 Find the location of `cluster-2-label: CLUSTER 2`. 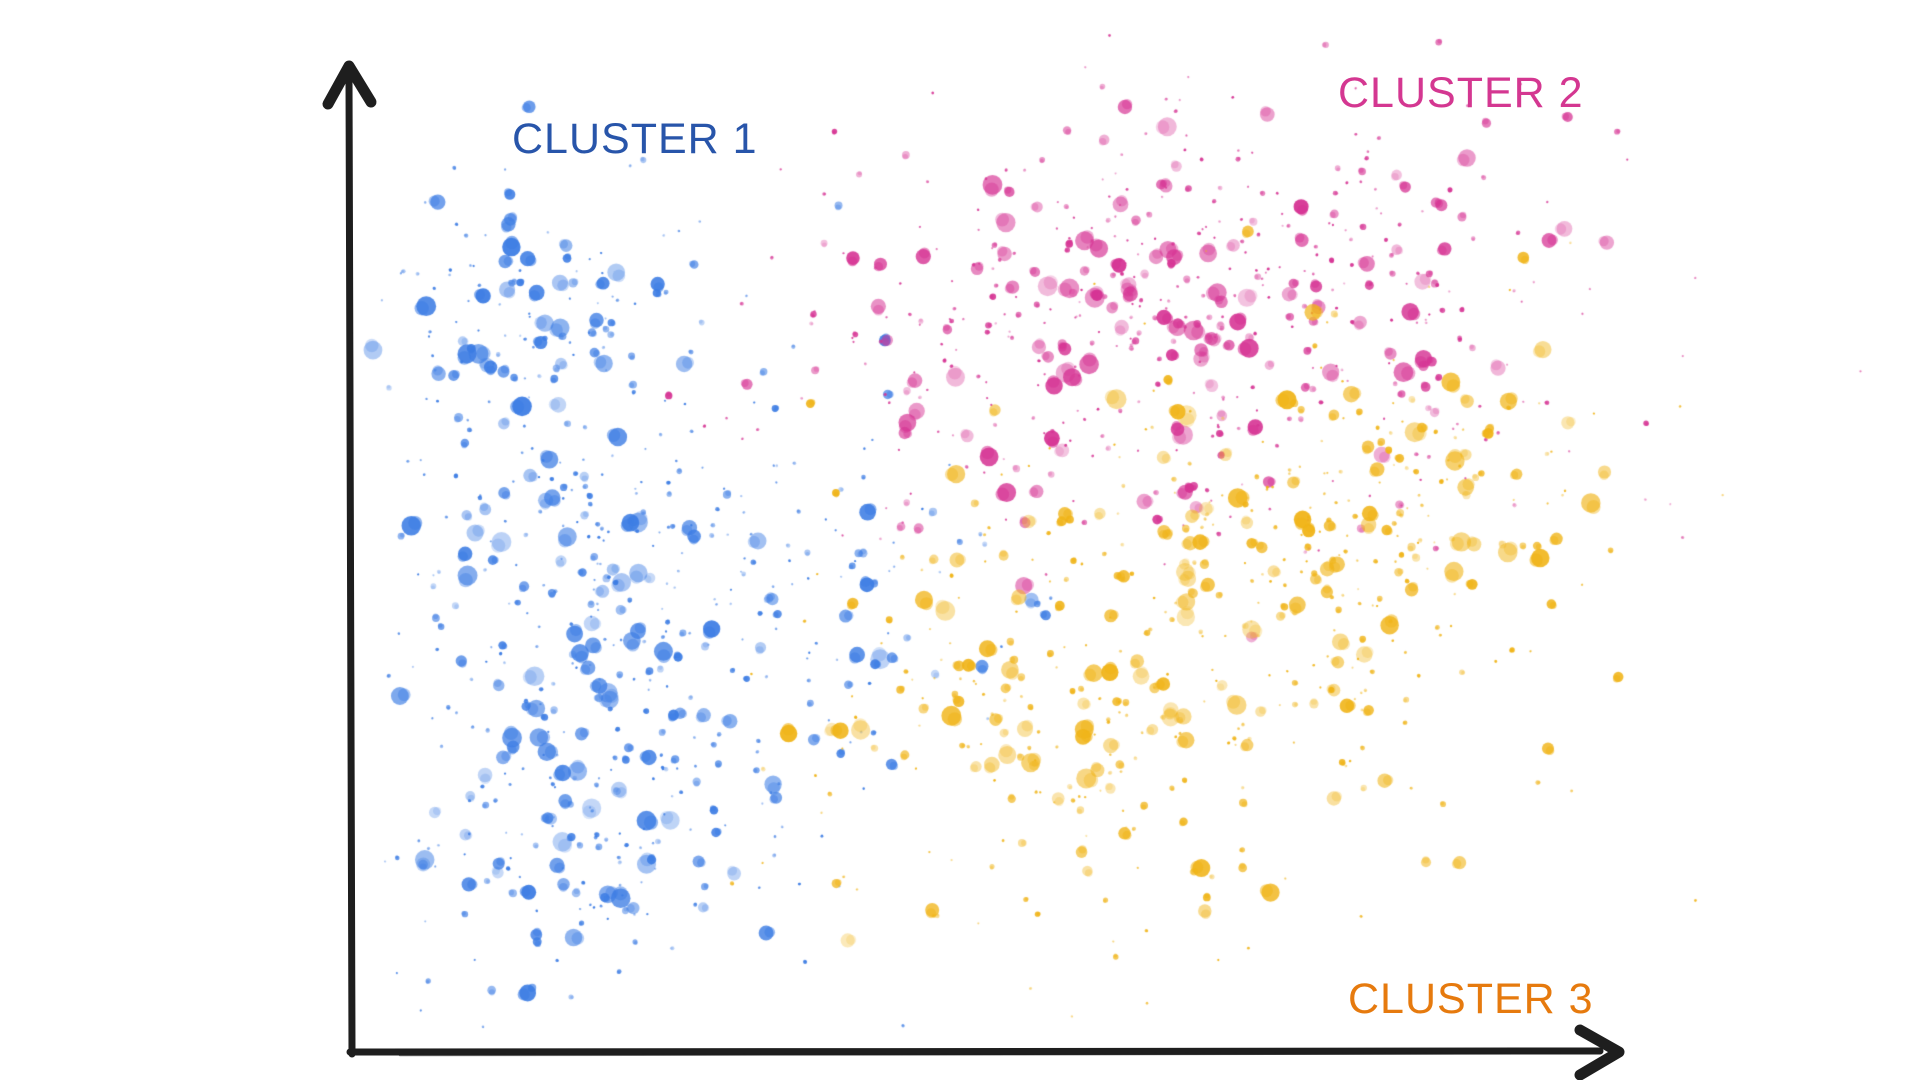

cluster-2-label: CLUSTER 2 is located at coordinates (1461, 93).